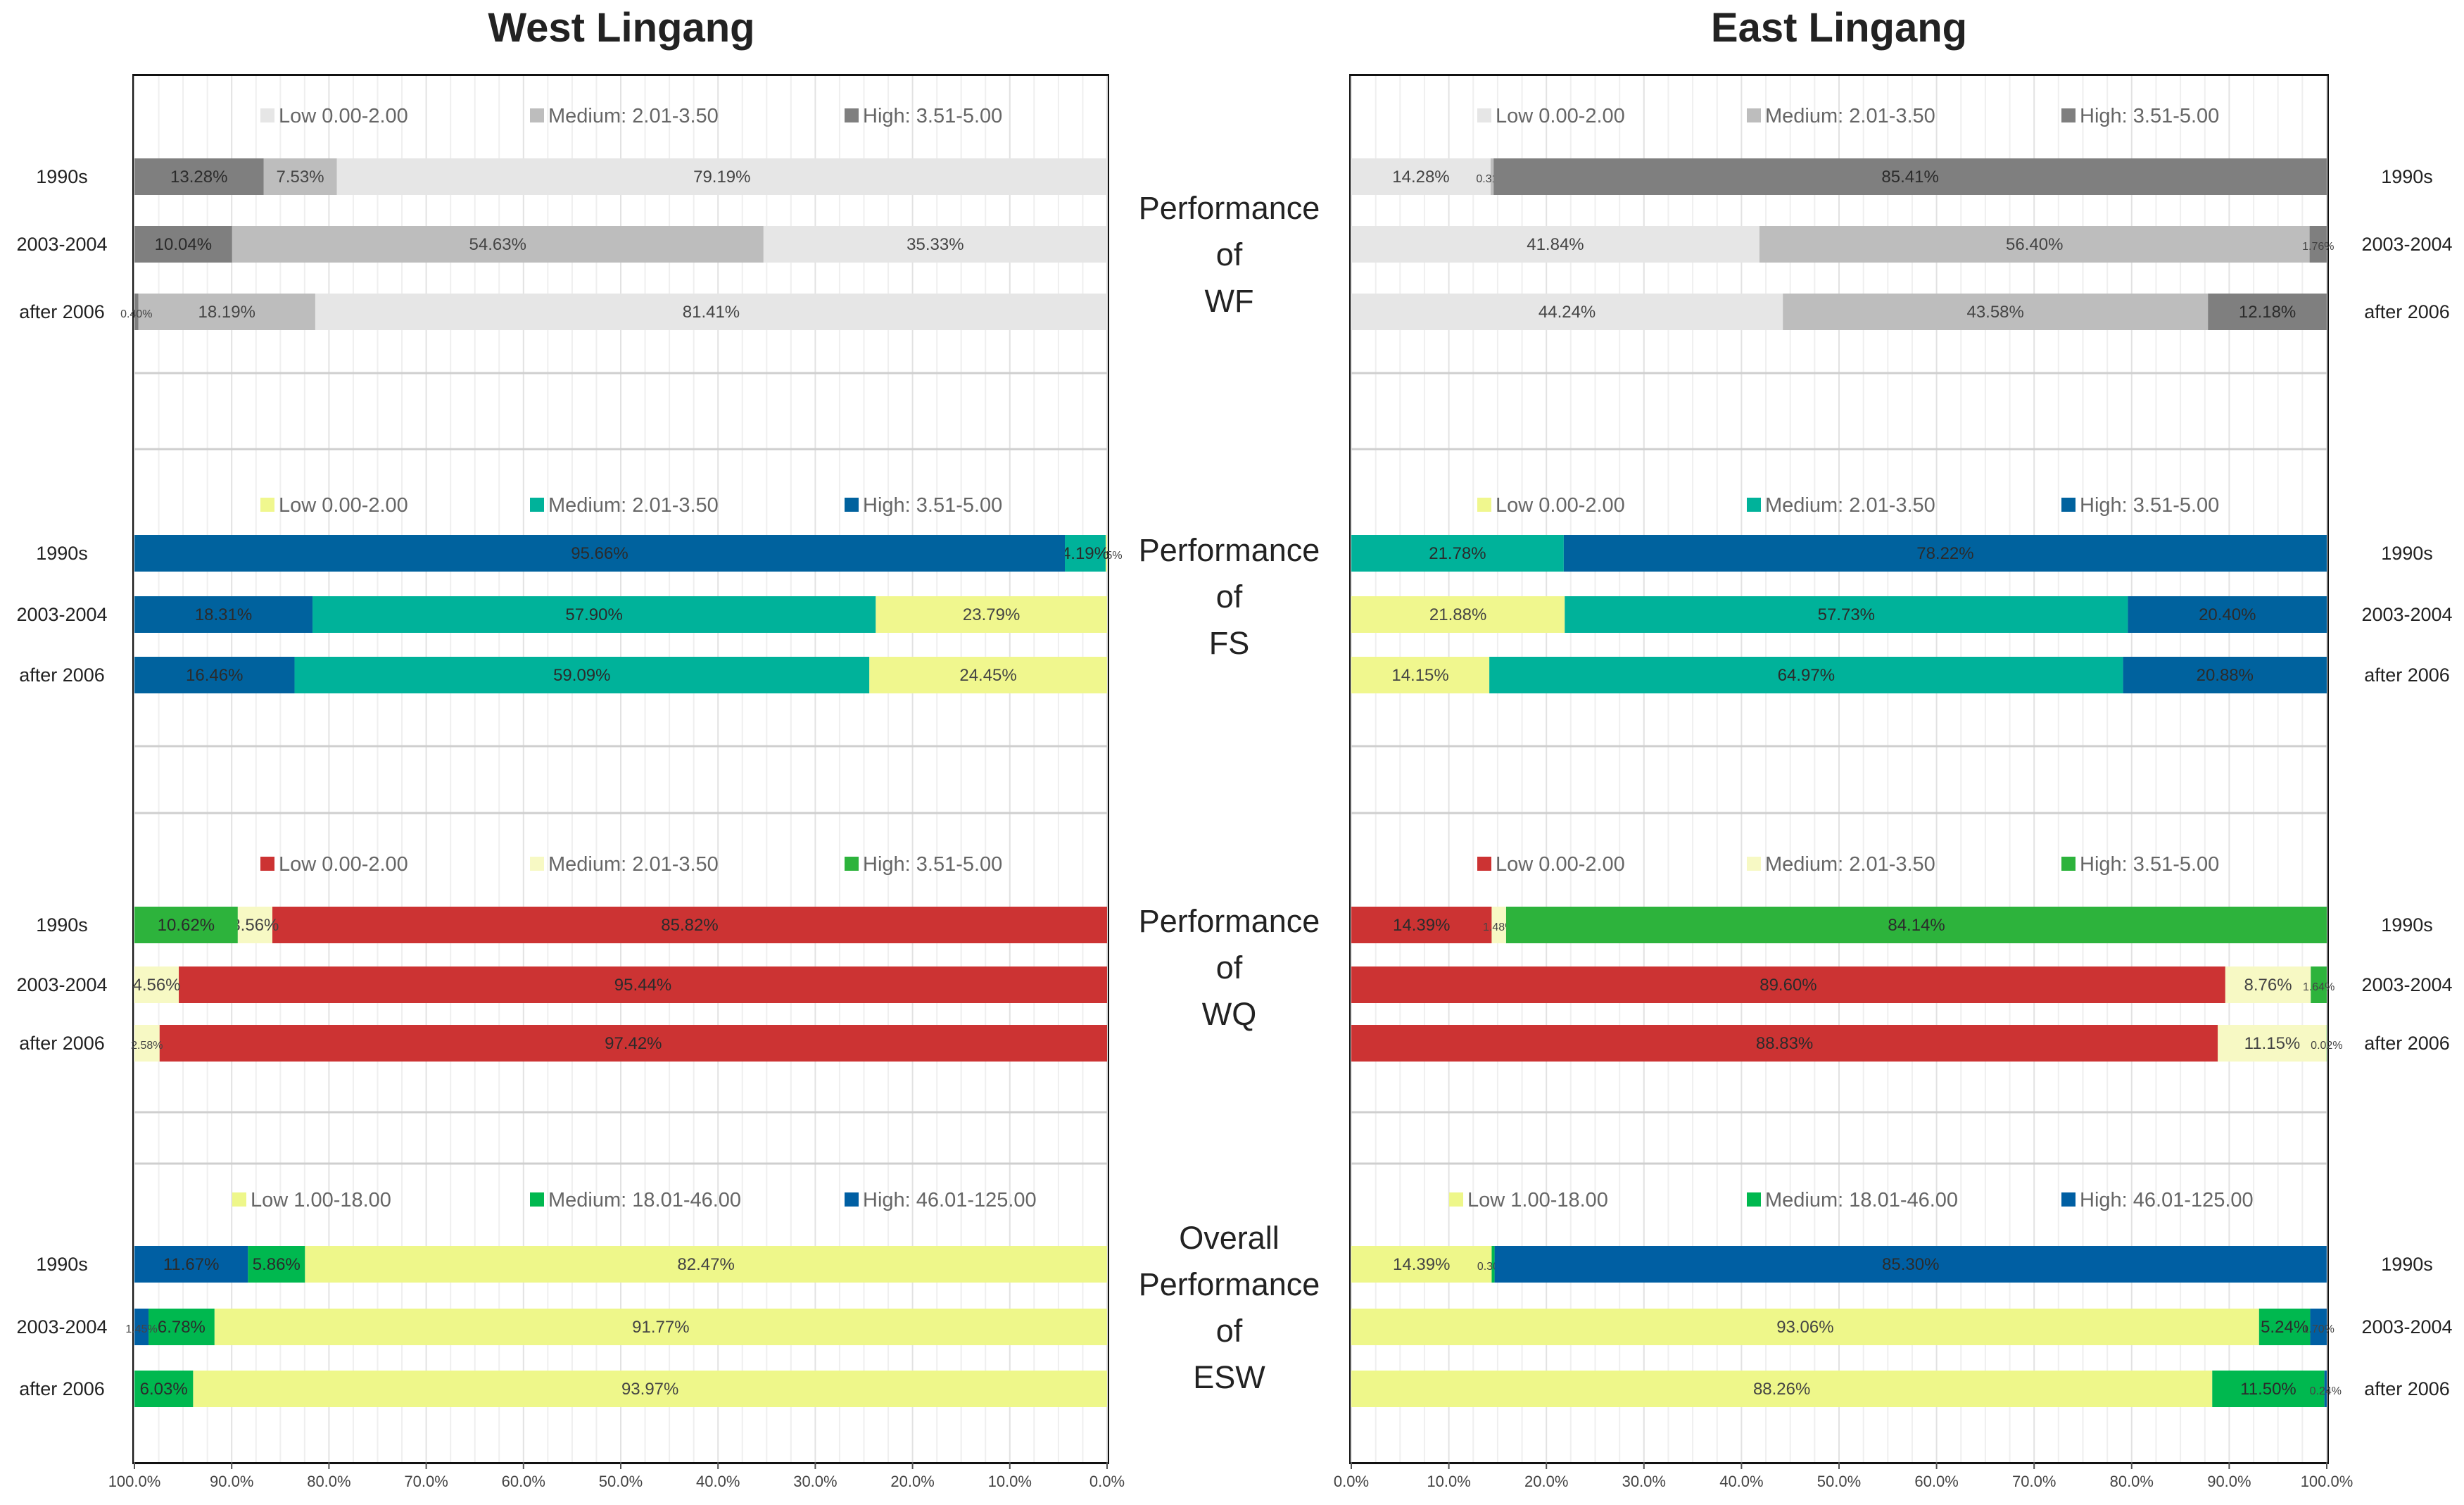 The image size is (2464, 1505). I want to click on data-label: 84.14%, so click(1916, 925).